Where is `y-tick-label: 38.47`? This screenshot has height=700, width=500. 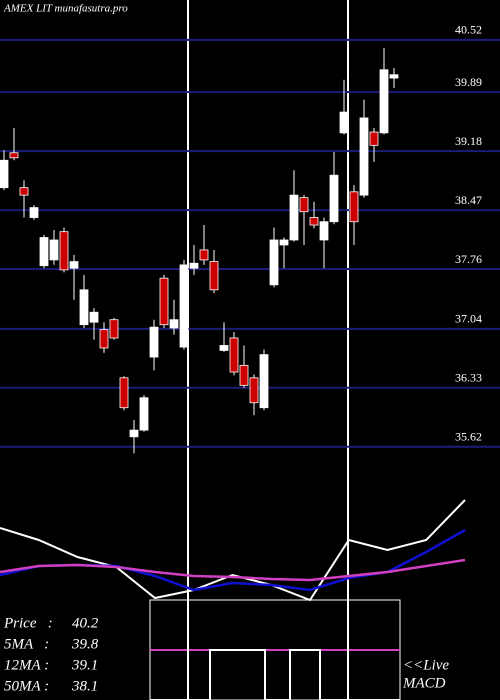 y-tick-label: 38.47 is located at coordinates (468, 200).